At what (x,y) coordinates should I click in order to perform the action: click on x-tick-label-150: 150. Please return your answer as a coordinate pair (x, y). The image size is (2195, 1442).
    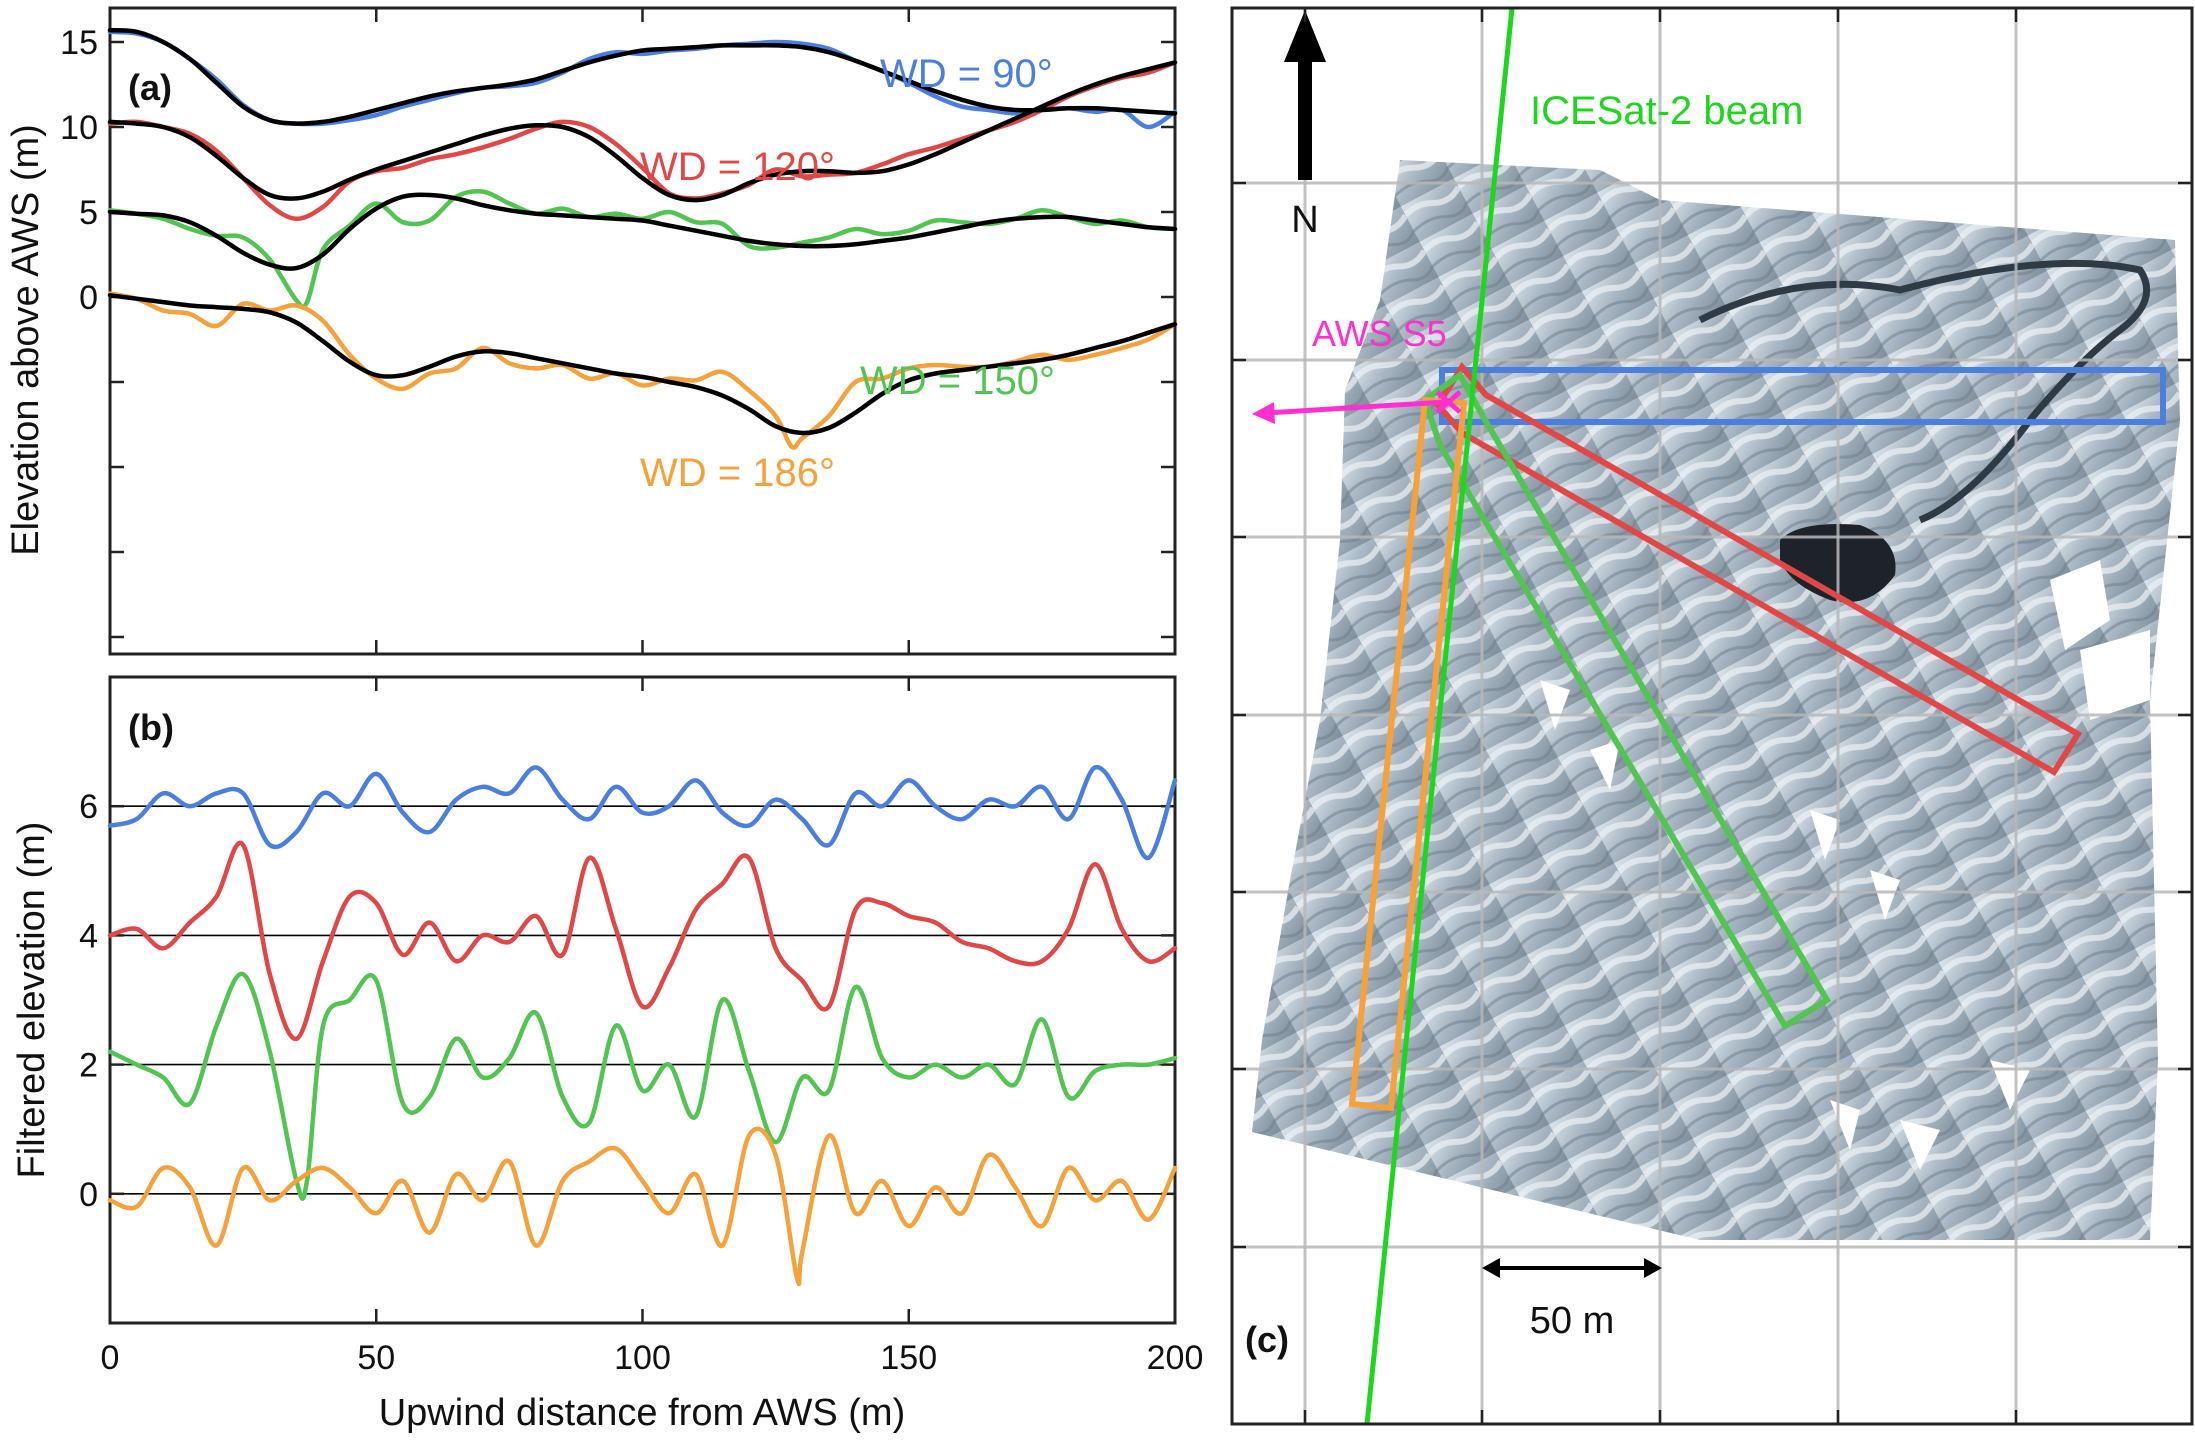
    Looking at the image, I should click on (908, 1358).